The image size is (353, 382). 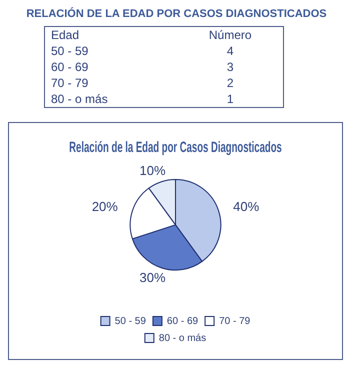 What do you see at coordinates (70, 67) in the screenshot?
I see `category-label: 60 - 69` at bounding box center [70, 67].